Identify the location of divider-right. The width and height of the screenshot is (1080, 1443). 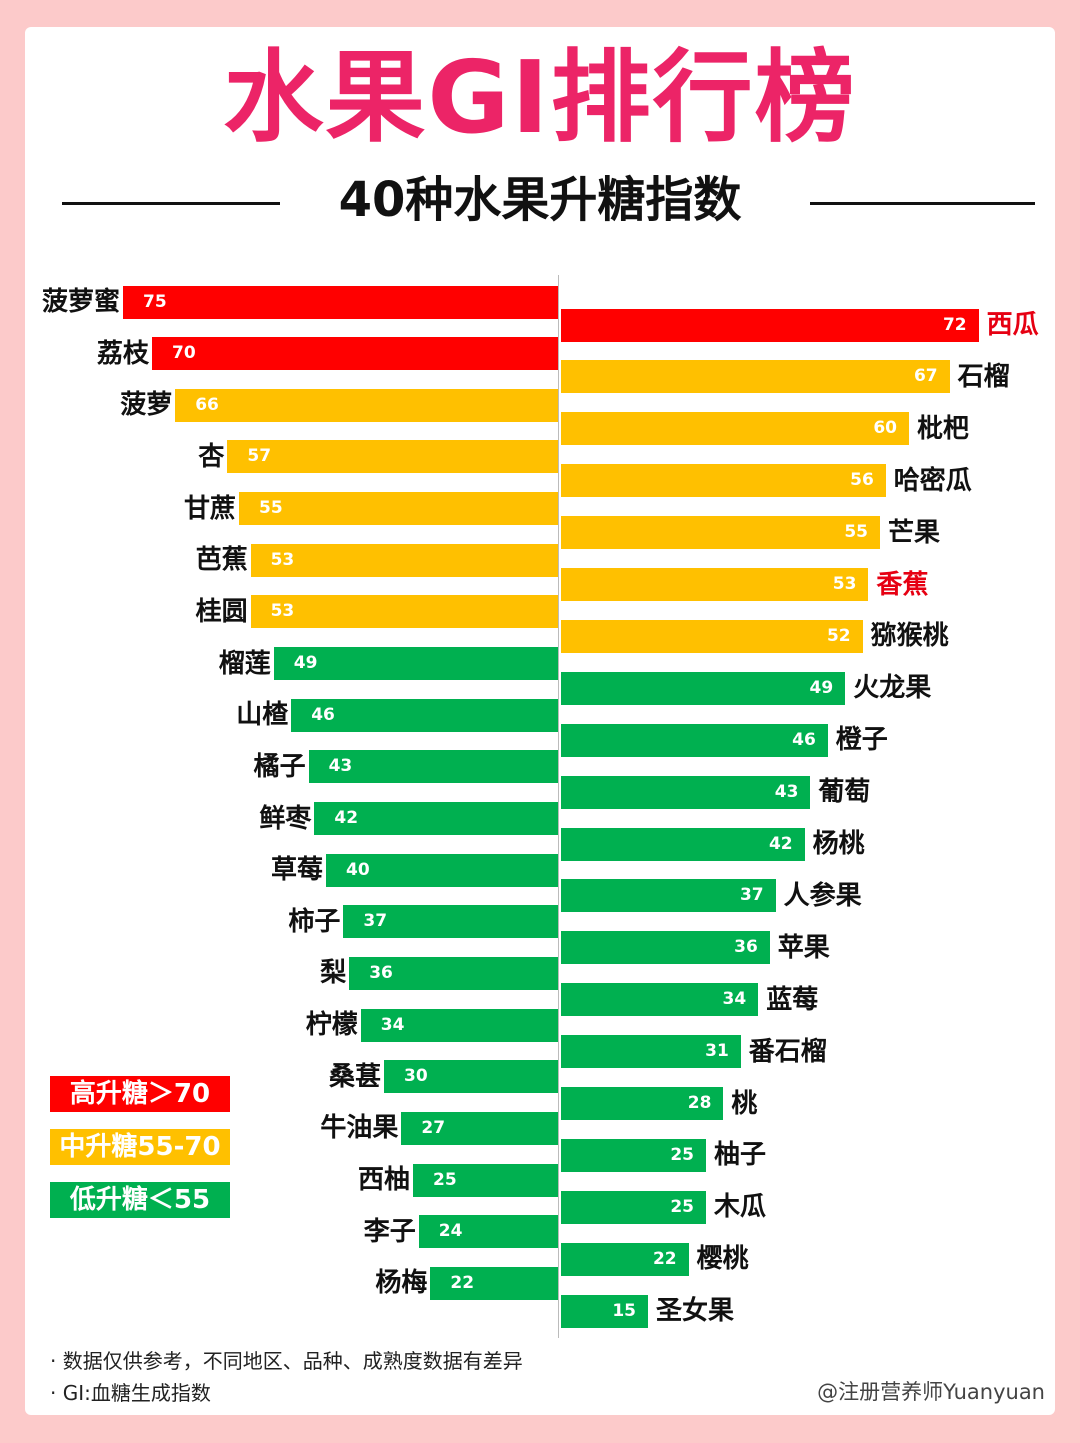
(922, 203).